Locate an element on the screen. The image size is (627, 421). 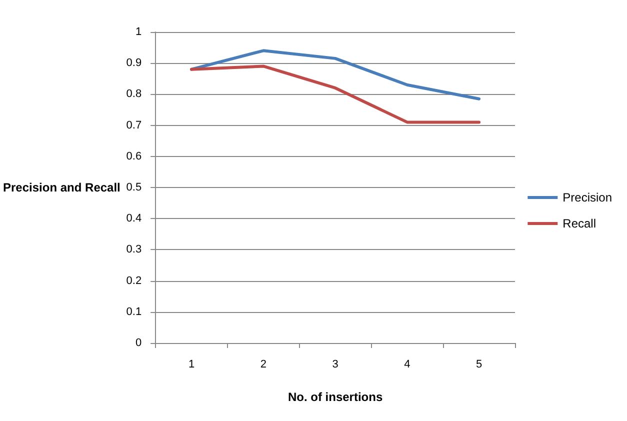
y-tick-label: 0.2 is located at coordinates (134, 280).